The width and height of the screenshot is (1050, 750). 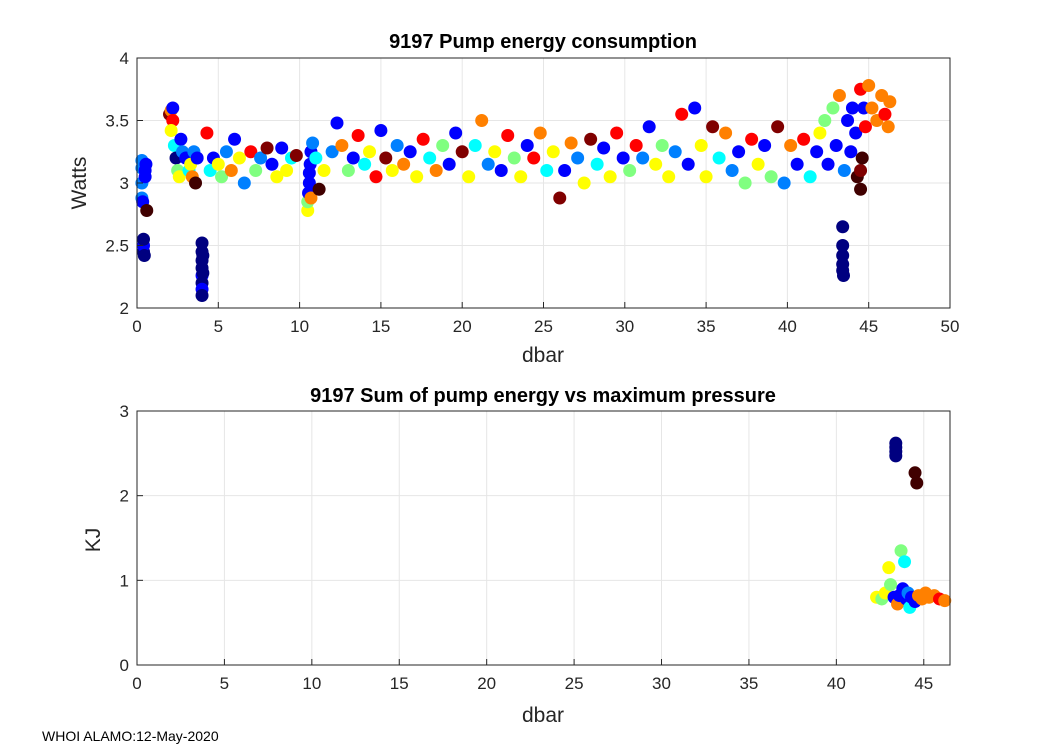 What do you see at coordinates (218, 326) in the screenshot?
I see `x-tick-label: 5` at bounding box center [218, 326].